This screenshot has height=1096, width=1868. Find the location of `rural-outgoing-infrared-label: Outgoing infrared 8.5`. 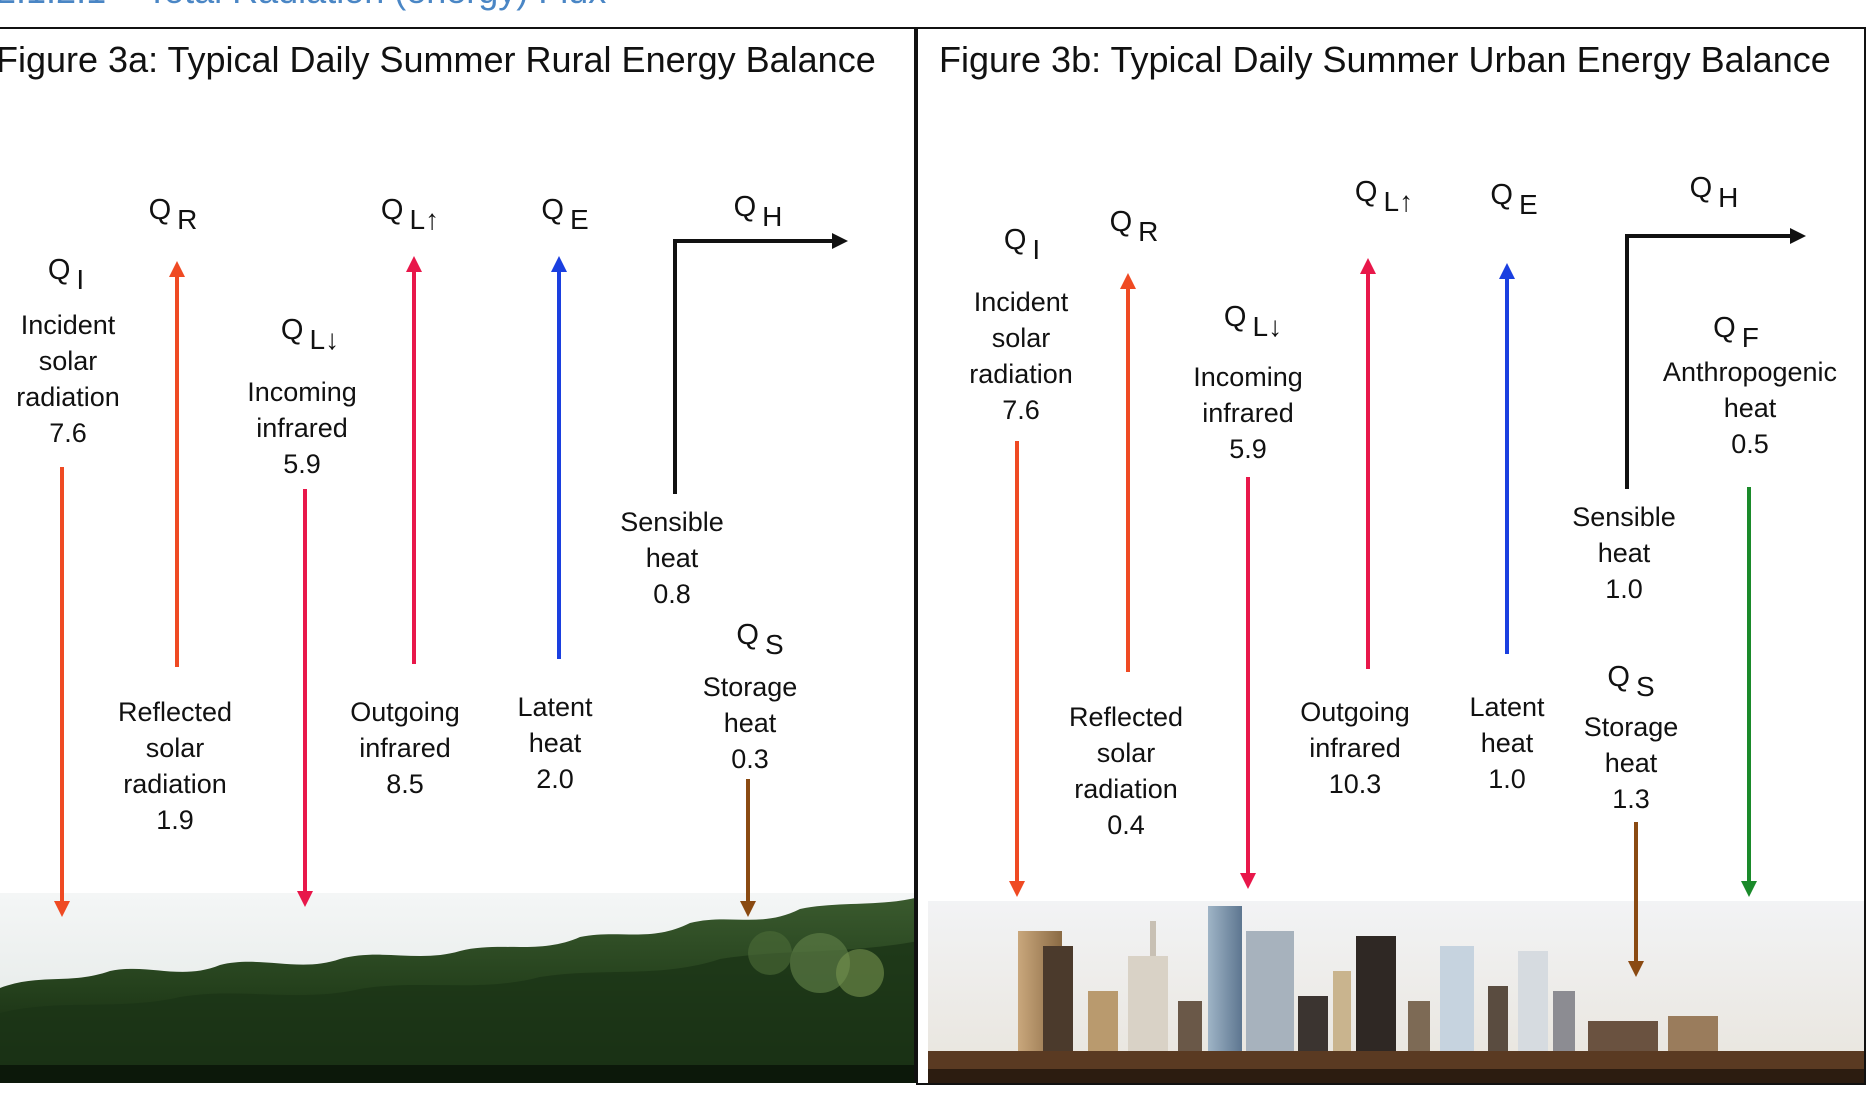

rural-outgoing-infrared-label: Outgoing infrared 8.5 is located at coordinates (405, 748).